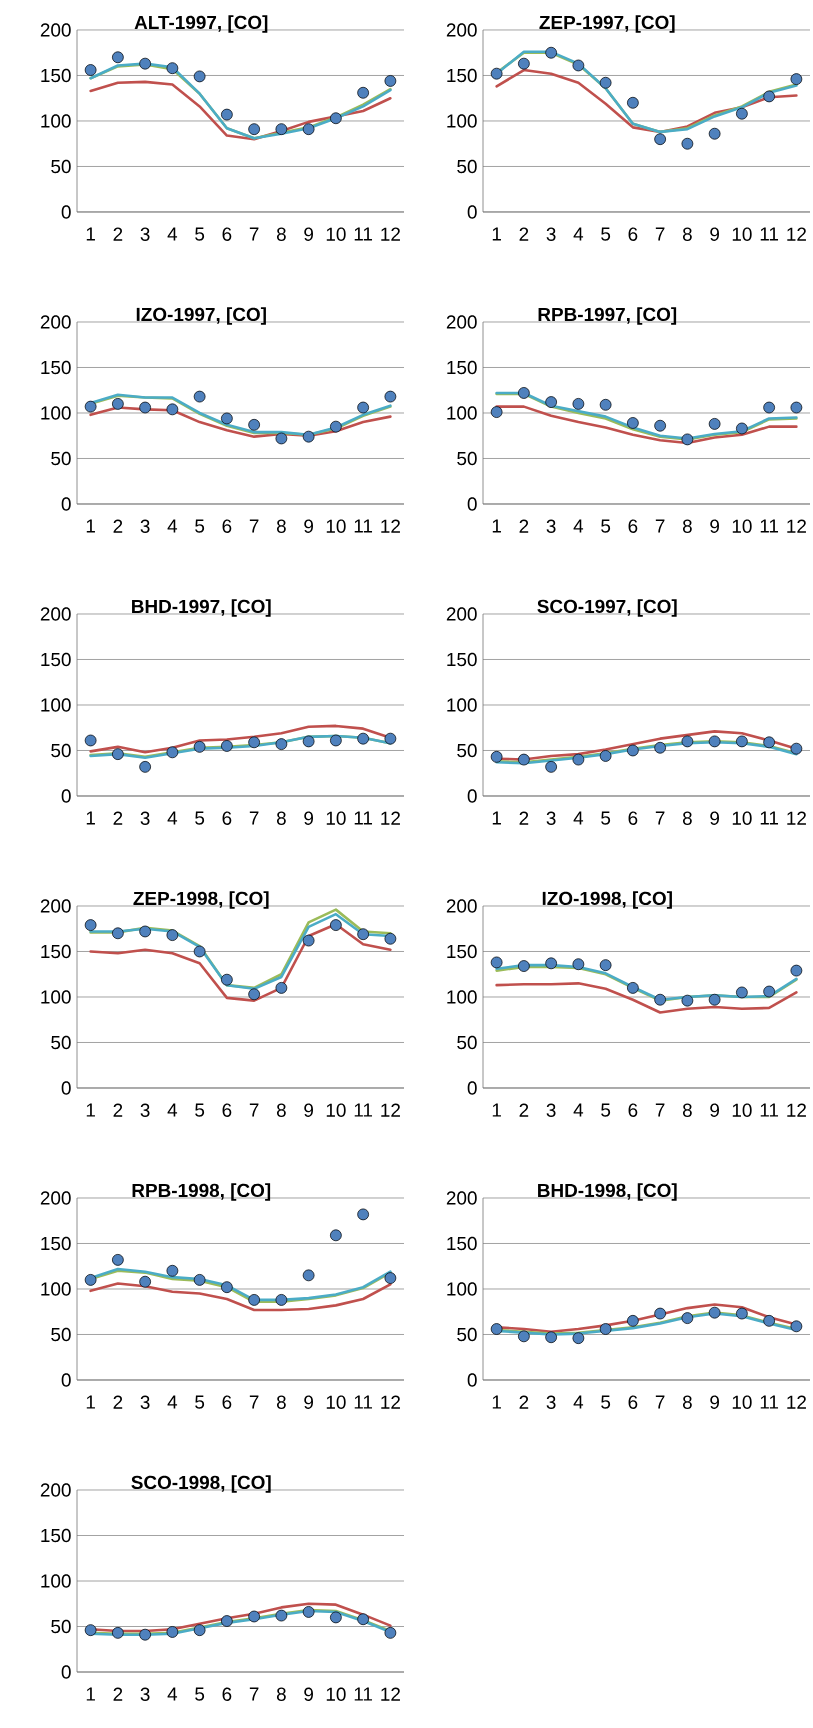 The image size is (813, 1728). I want to click on line-series, so click(646, 998).